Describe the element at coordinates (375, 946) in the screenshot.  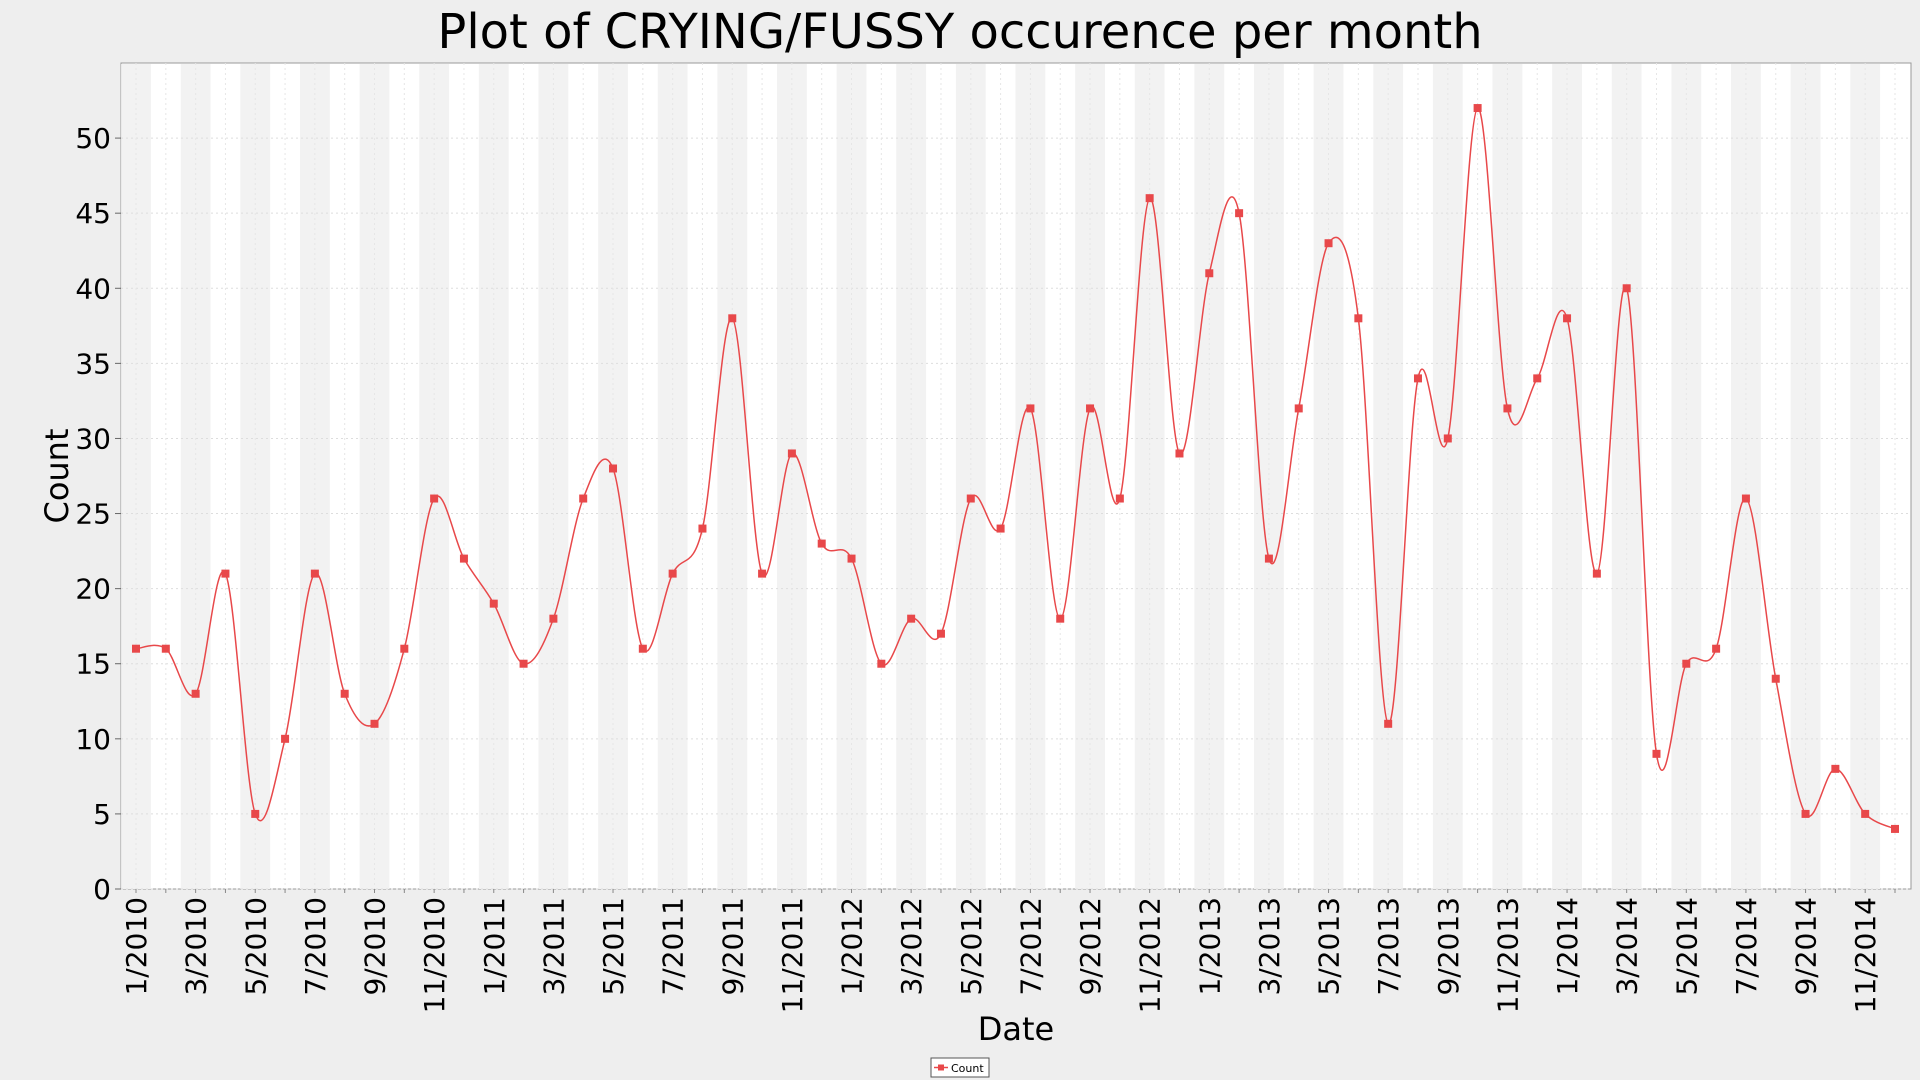
I see `x-tick-label: 9/2010` at that location.